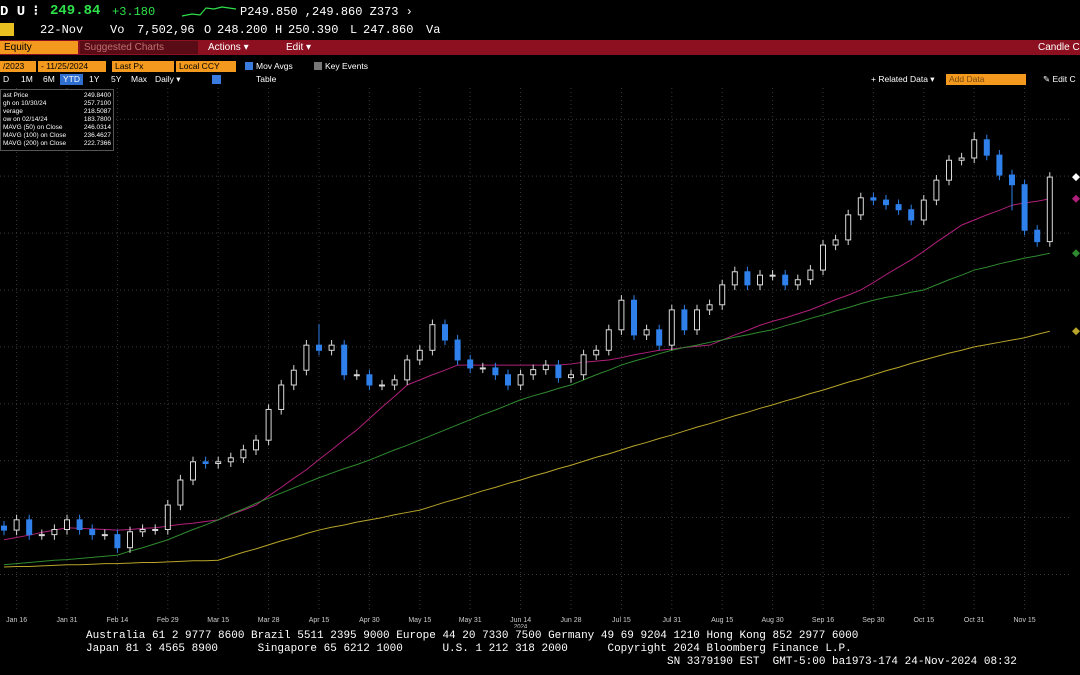 This screenshot has width=1080, height=675. What do you see at coordinates (97, 135) in the screenshot?
I see `stat-value: 236.4627` at bounding box center [97, 135].